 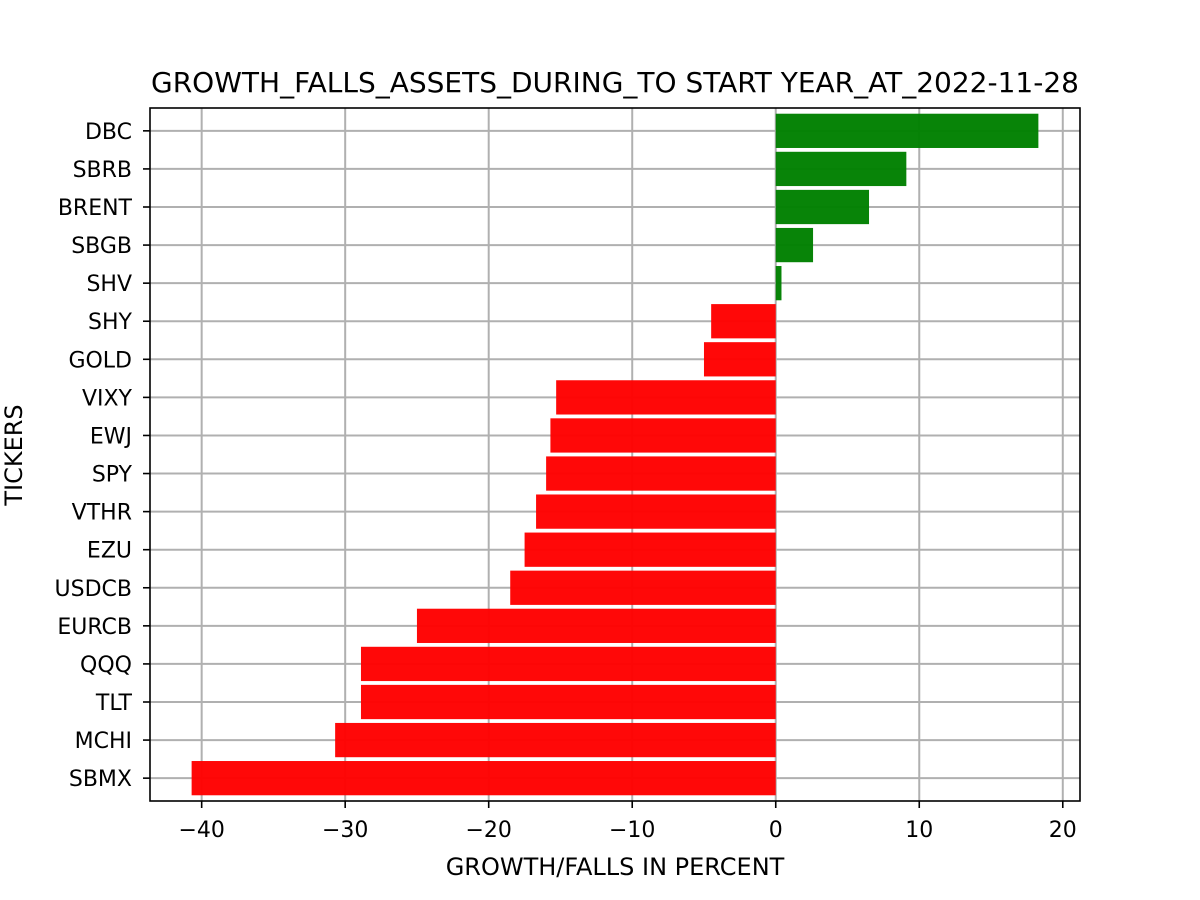 I want to click on y-tick-label-tlt: TLT, so click(x=114, y=703).